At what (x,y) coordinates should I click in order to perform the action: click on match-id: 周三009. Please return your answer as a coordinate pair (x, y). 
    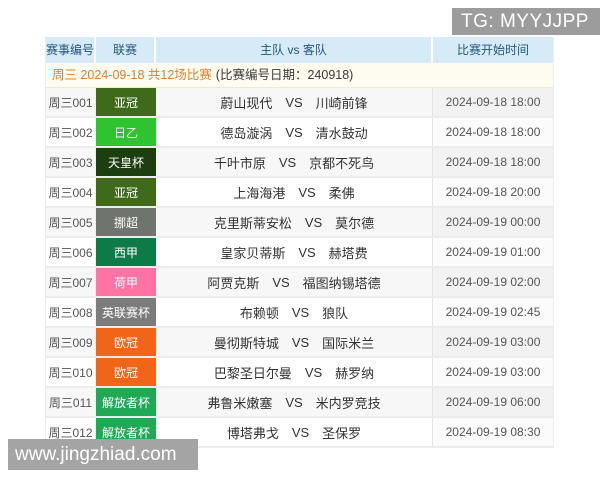
    Looking at the image, I should click on (71, 342).